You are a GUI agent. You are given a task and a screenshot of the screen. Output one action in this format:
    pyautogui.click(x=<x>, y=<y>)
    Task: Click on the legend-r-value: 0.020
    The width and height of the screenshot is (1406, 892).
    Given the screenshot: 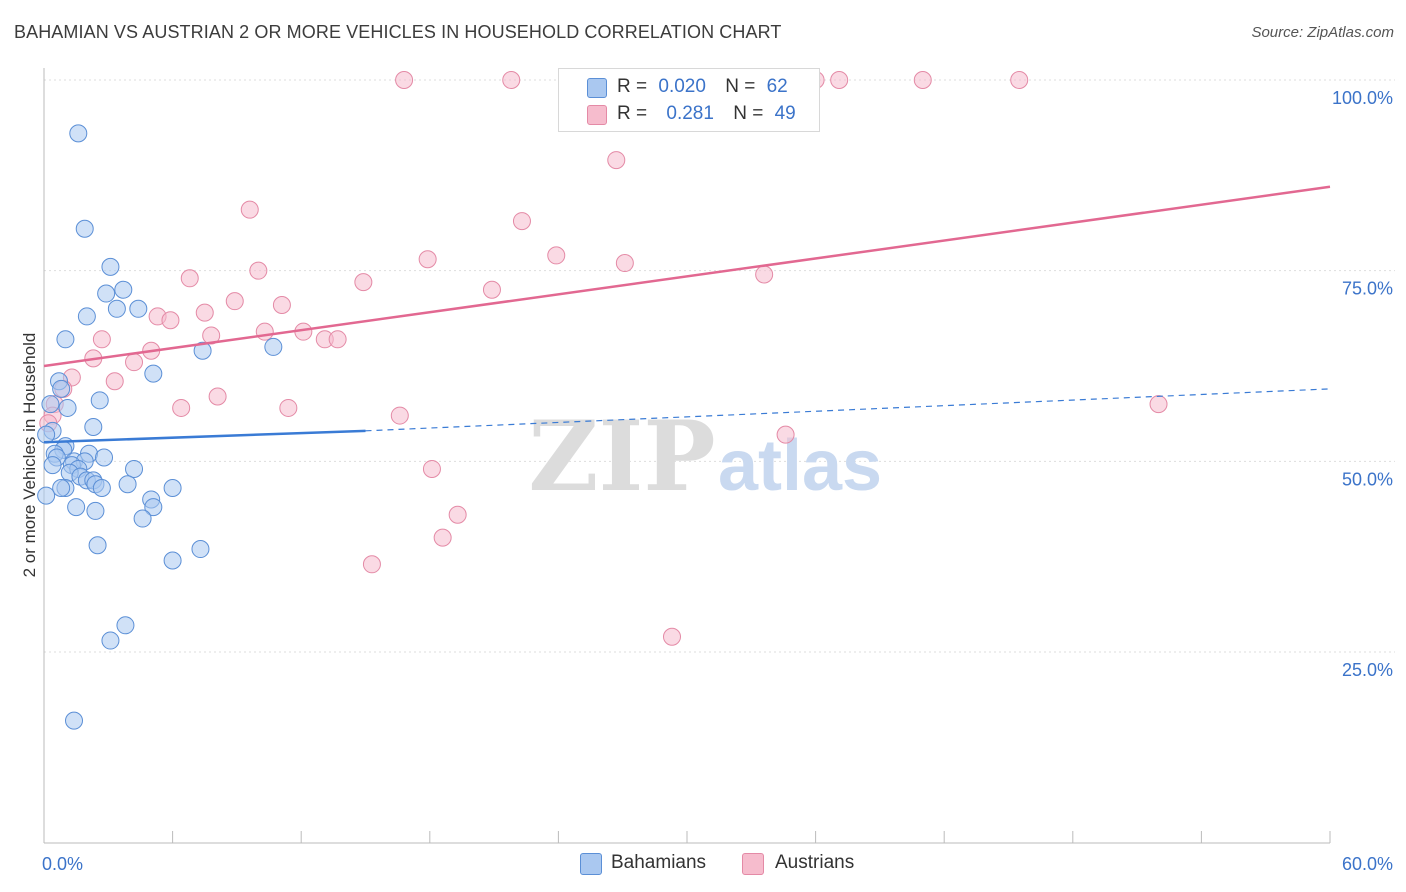 What is the action you would take?
    pyautogui.click(x=682, y=86)
    